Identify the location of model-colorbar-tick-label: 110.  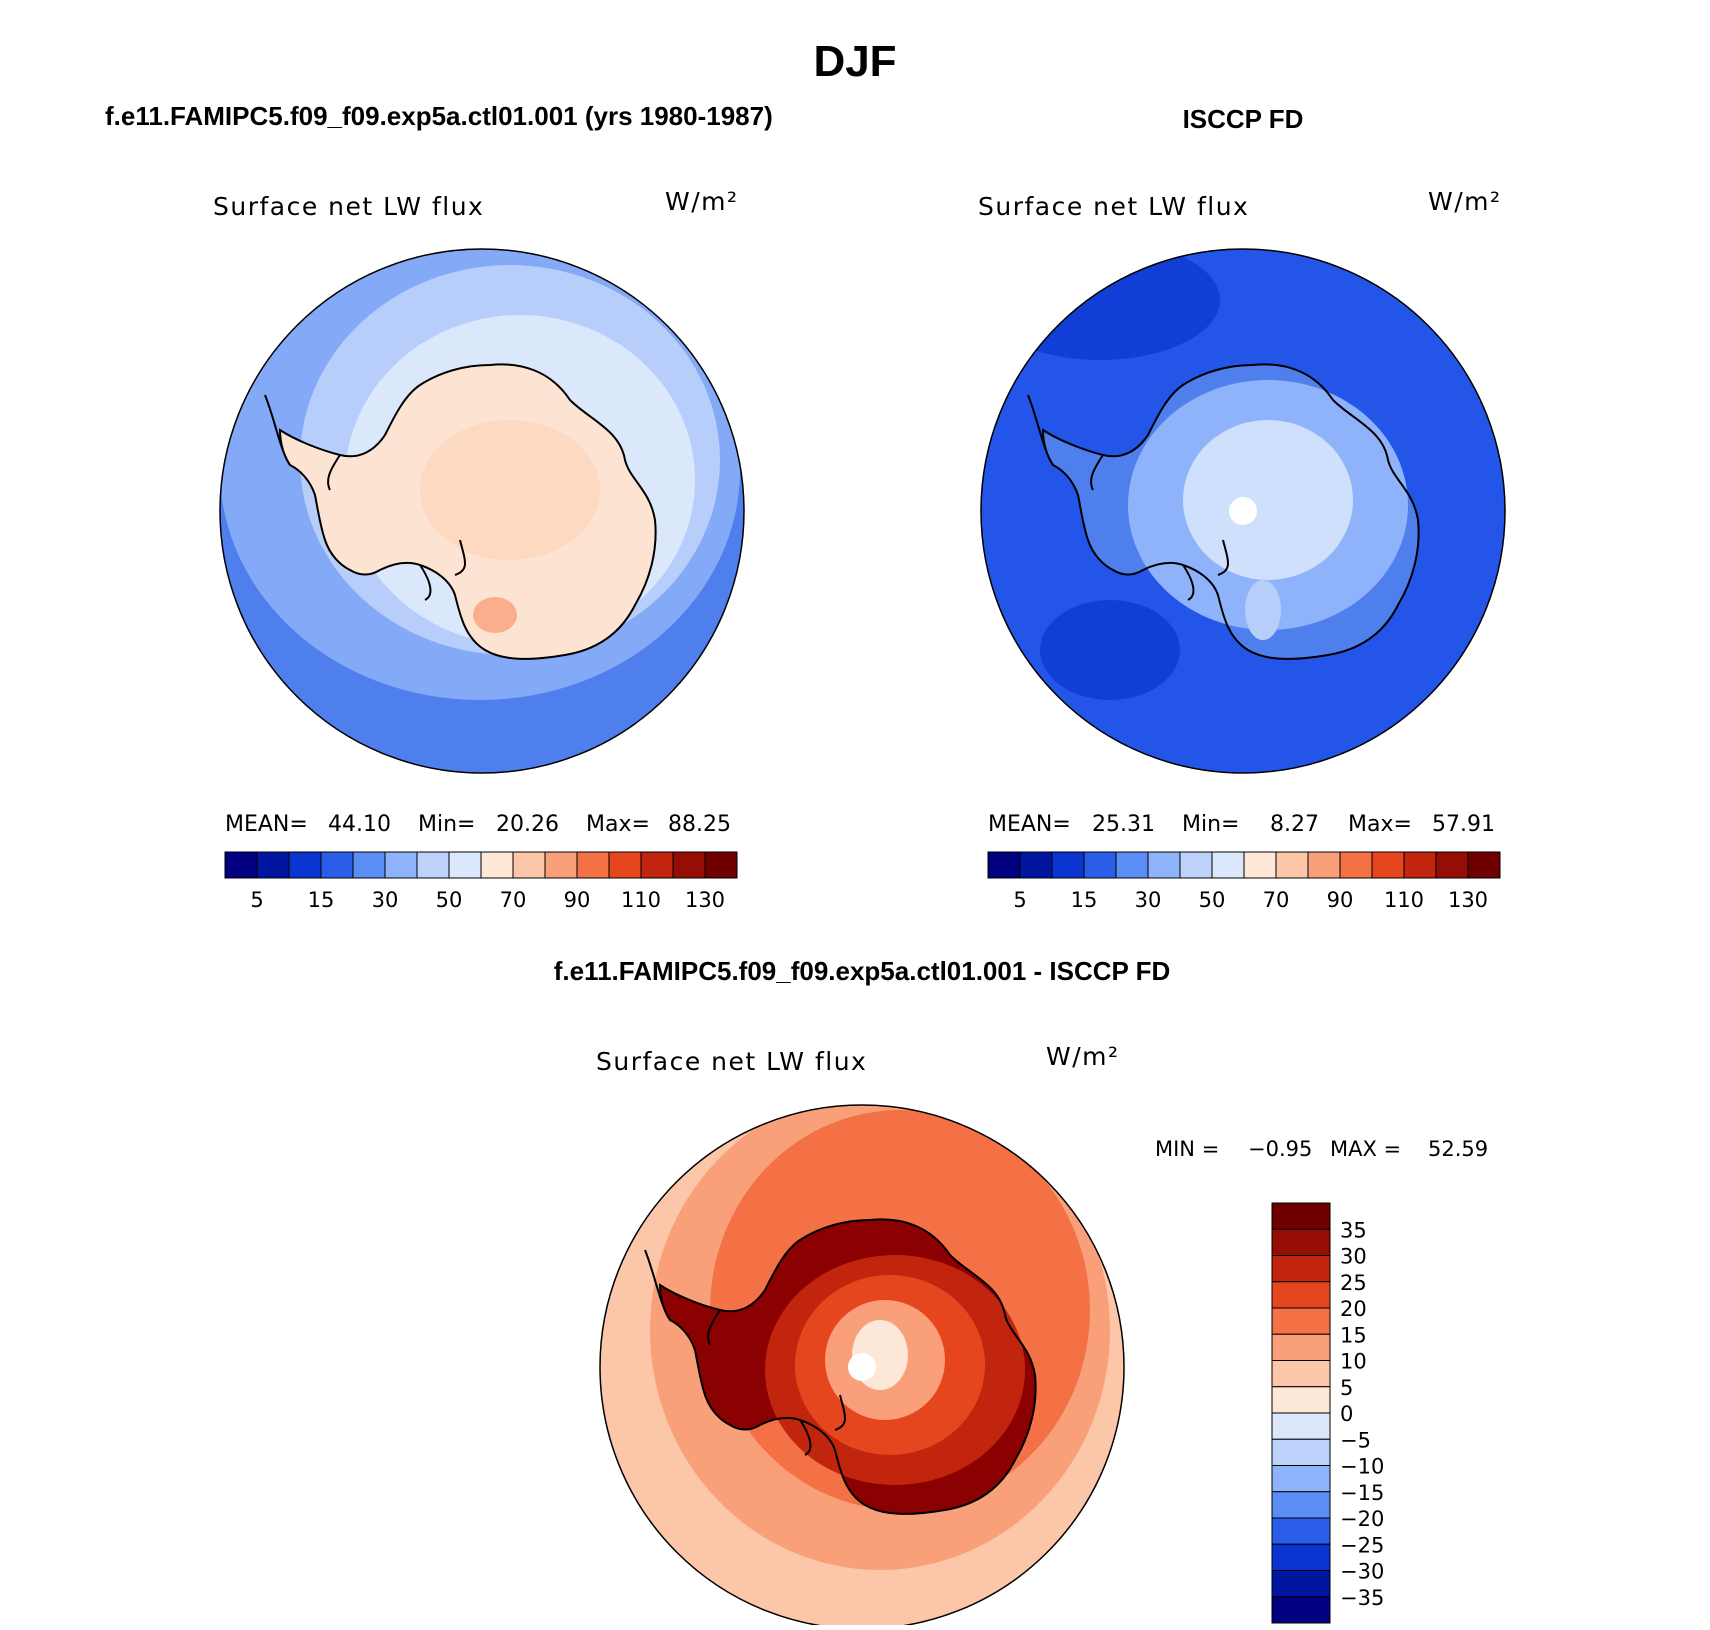
(641, 900).